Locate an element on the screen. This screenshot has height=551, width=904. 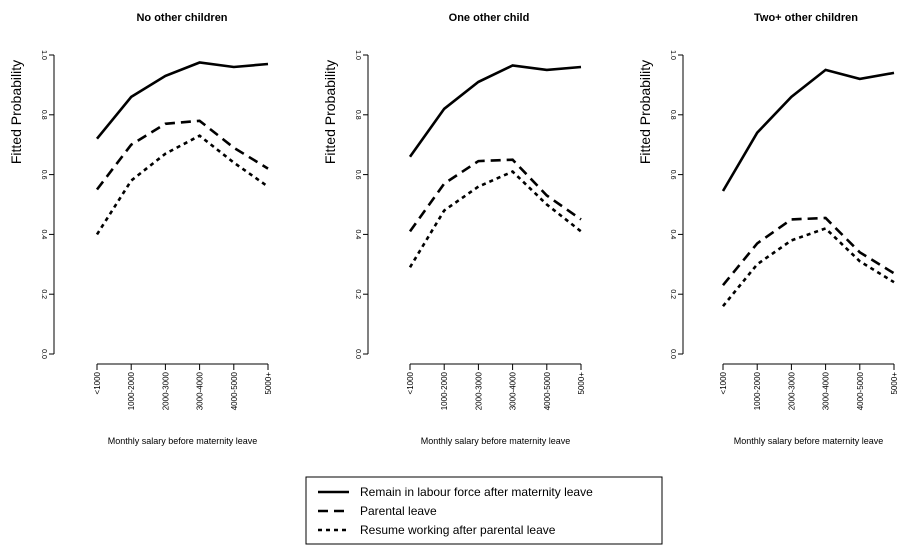
panel-title: One other child is located at coordinates (489, 18).